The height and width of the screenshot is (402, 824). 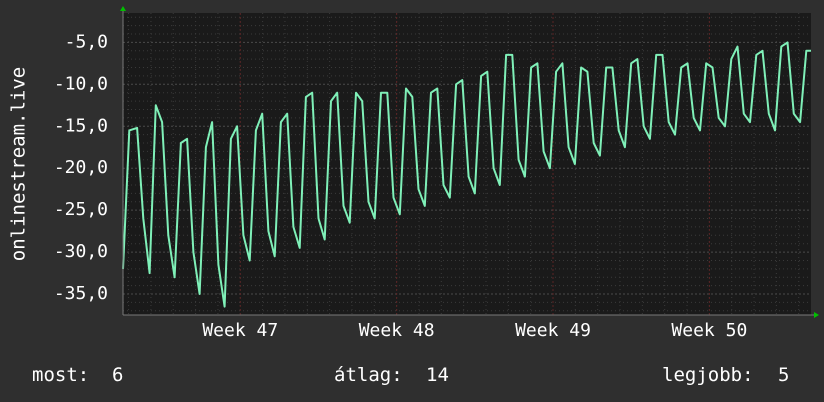 I want to click on best-value: 5, so click(x=783, y=375).